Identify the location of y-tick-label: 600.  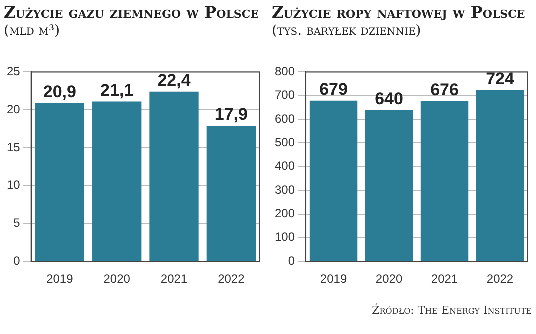
(285, 119).